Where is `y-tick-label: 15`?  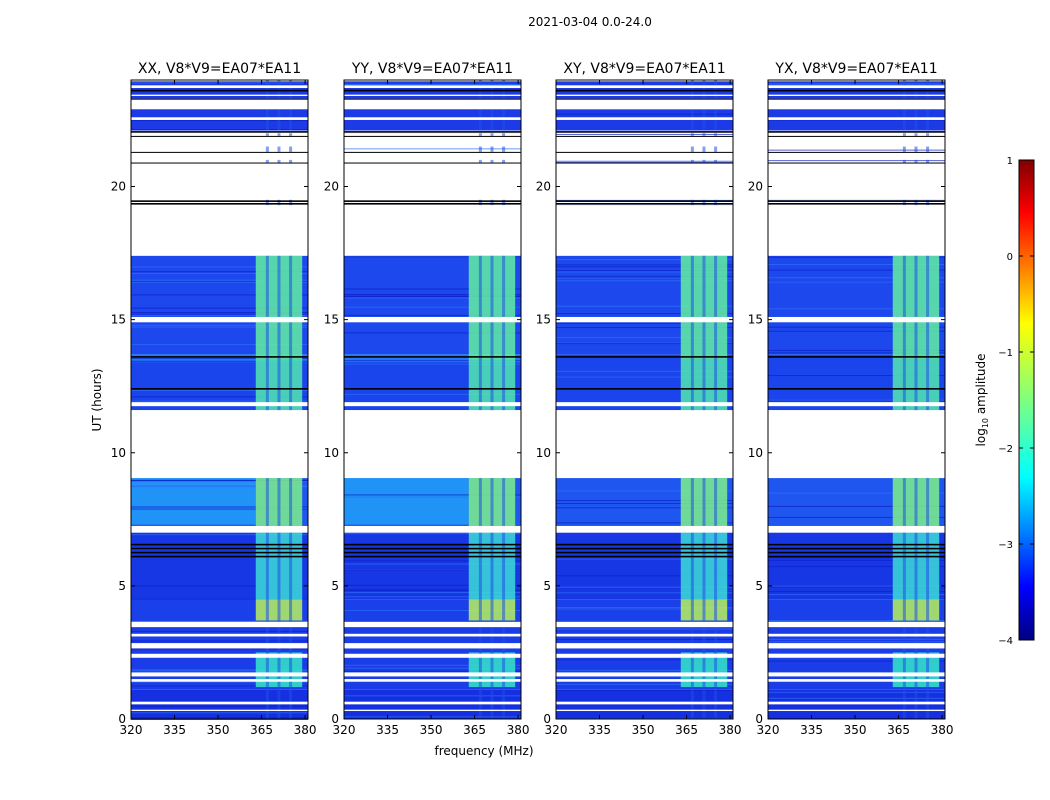 y-tick-label: 15 is located at coordinates (755, 320).